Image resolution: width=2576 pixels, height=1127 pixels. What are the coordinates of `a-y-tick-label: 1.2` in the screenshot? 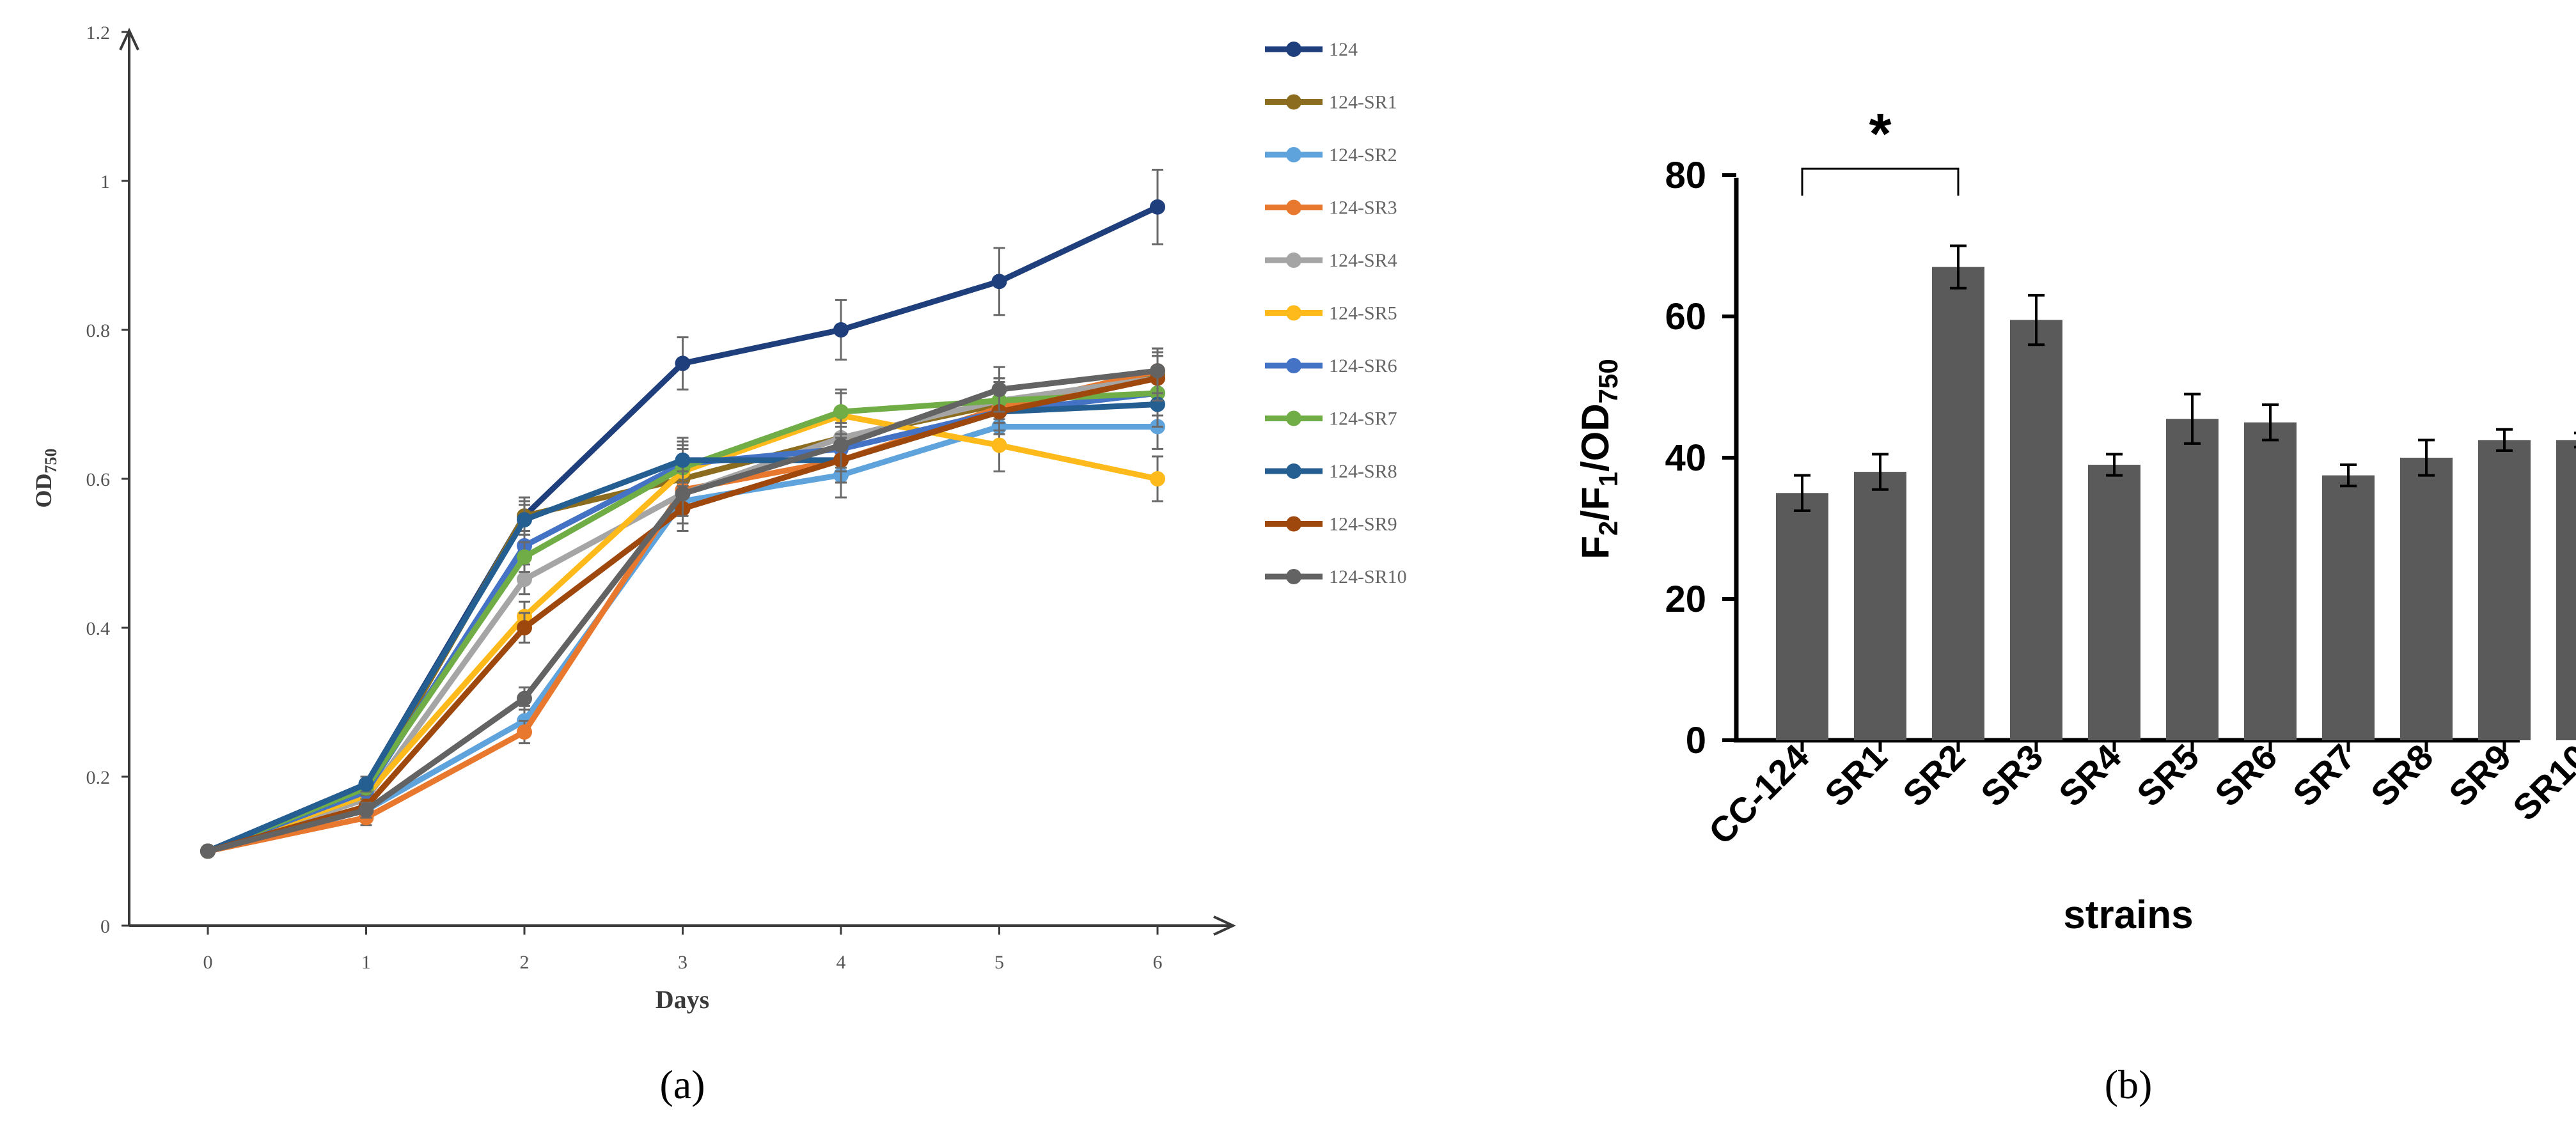 It's located at (98, 32).